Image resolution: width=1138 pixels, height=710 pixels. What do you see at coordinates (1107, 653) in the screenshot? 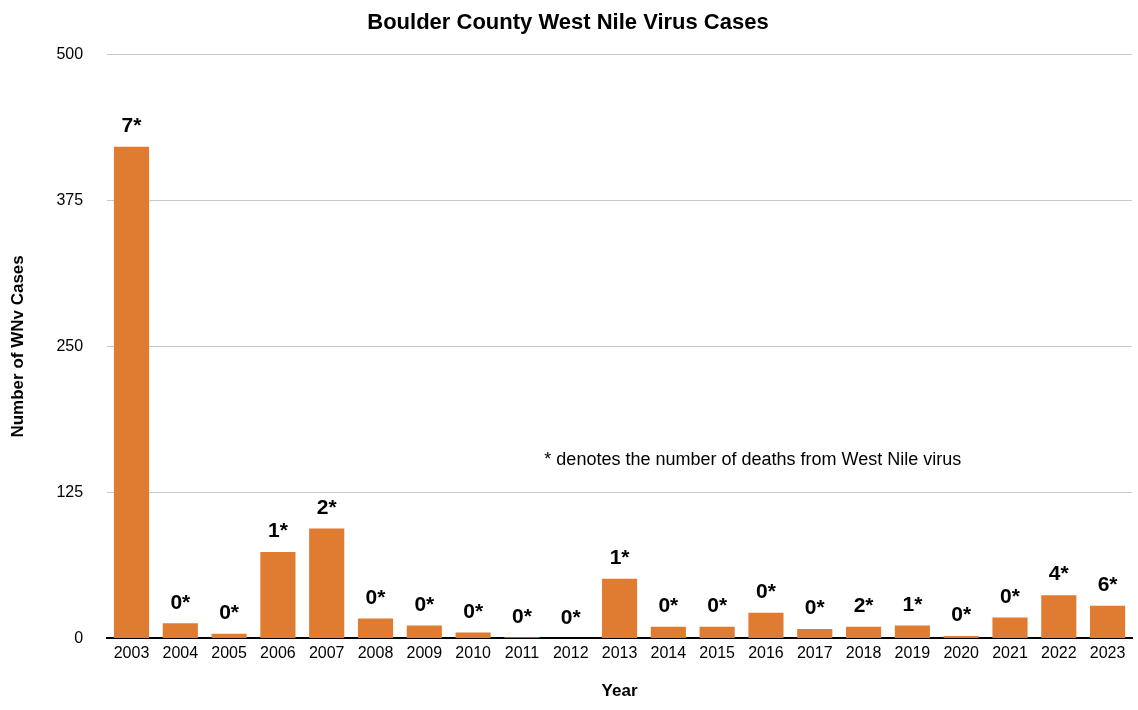
I see `x-tick-label: 2023` at bounding box center [1107, 653].